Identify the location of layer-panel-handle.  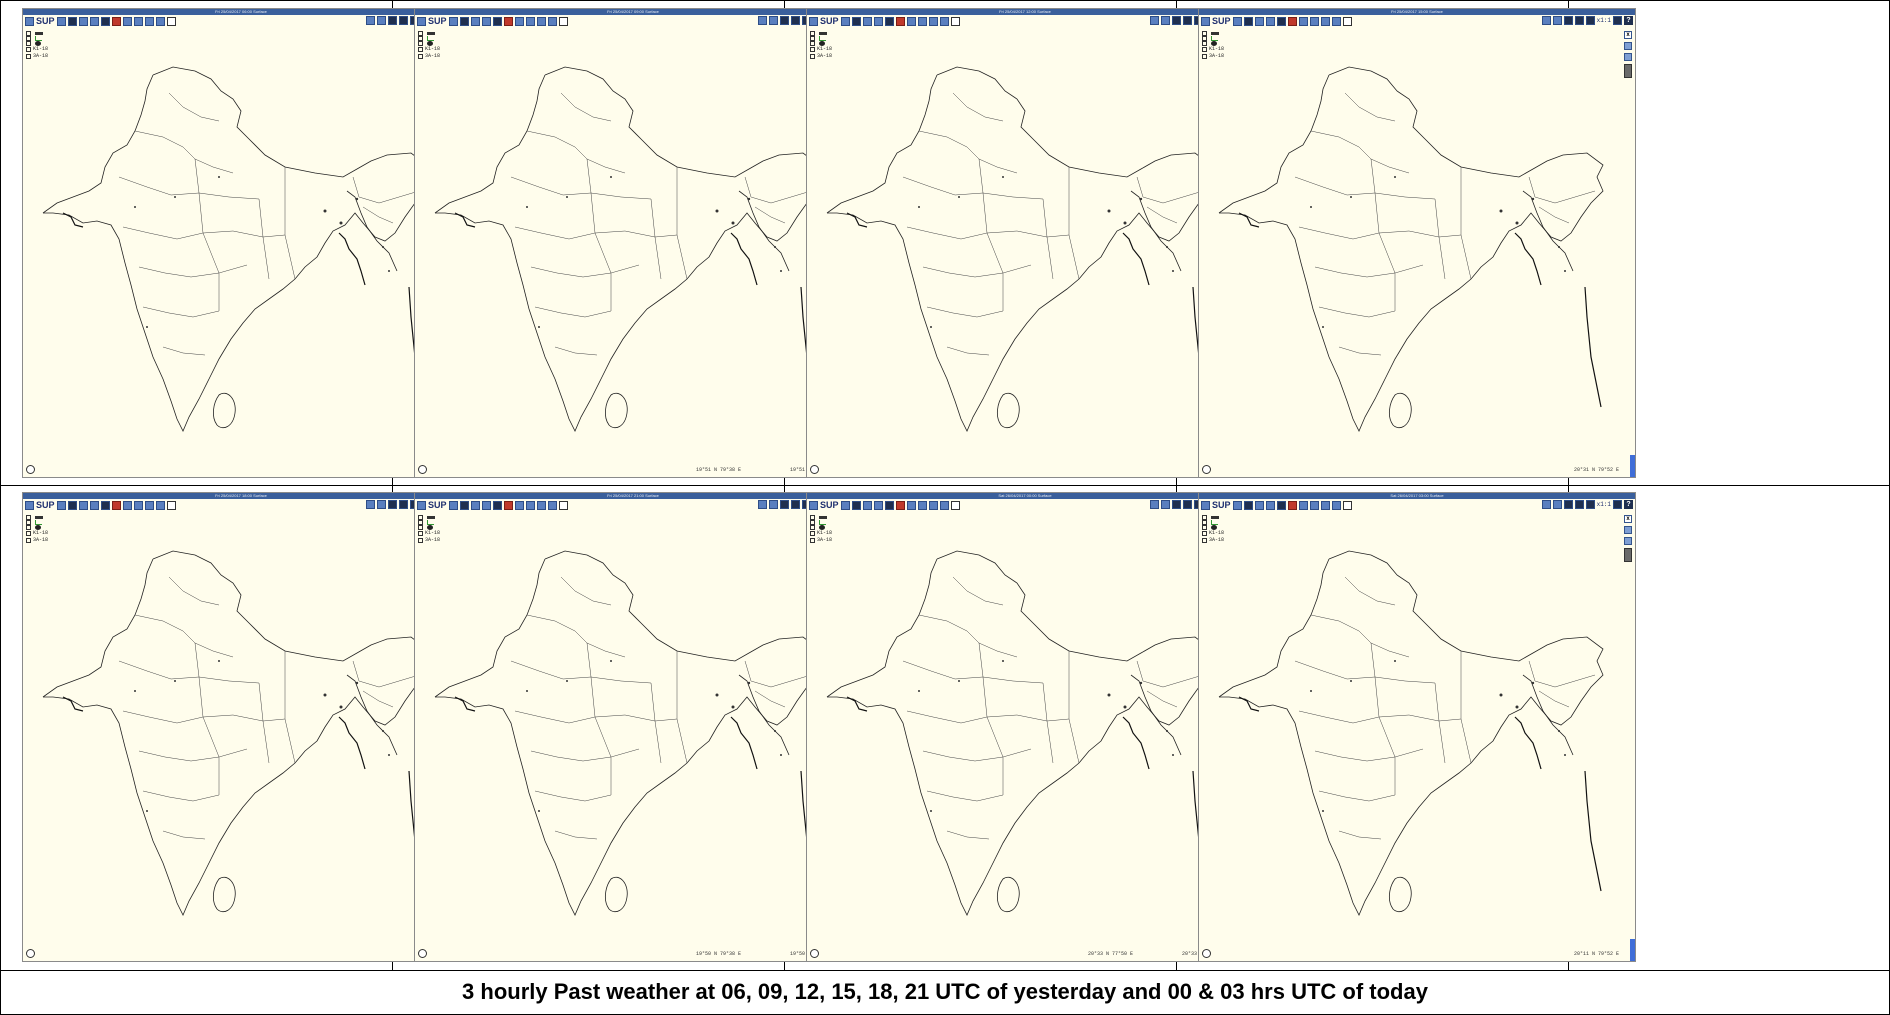
(1628, 71).